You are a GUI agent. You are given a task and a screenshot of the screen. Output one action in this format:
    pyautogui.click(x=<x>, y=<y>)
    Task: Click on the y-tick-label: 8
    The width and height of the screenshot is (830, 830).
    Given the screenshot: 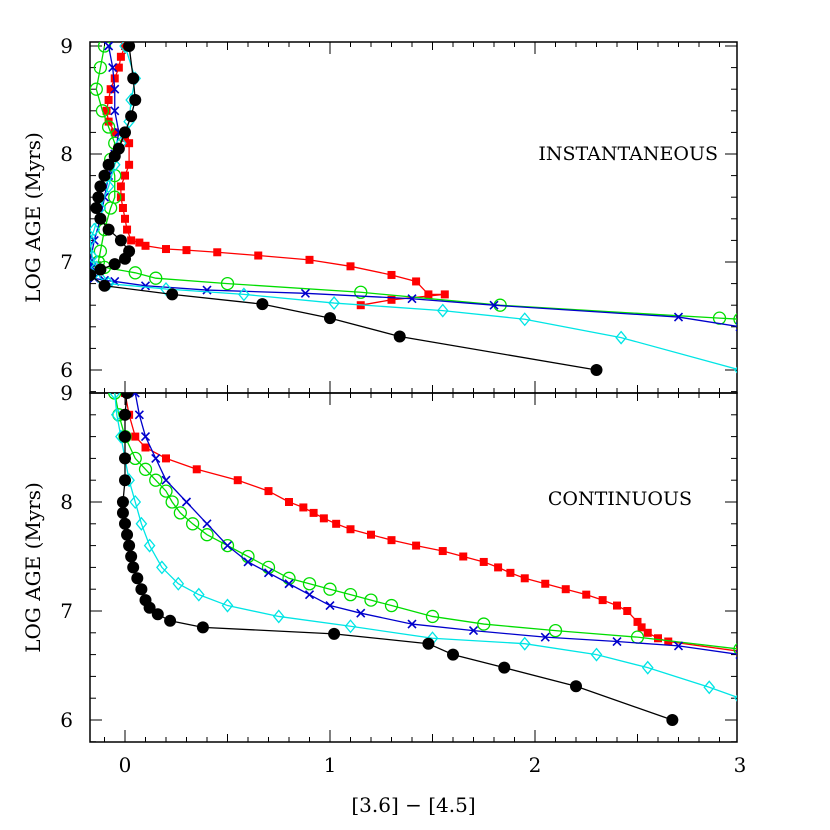 What is the action you would take?
    pyautogui.click(x=66, y=154)
    